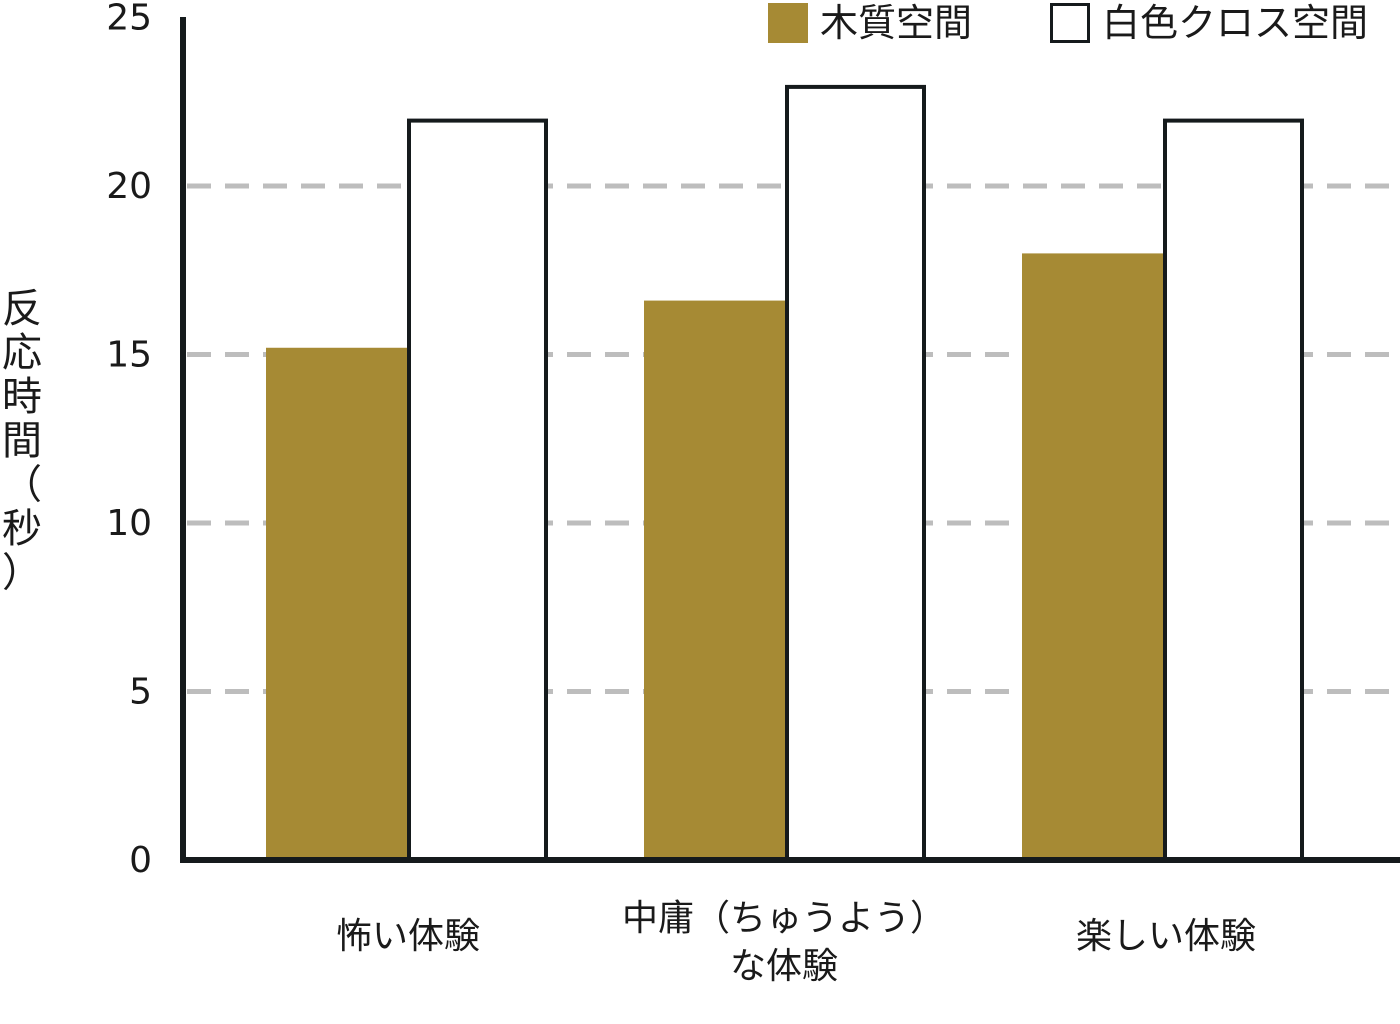 The height and width of the screenshot is (1024, 1400). Describe the element at coordinates (1092, 556) in the screenshot. I see `bar-series1-cat3` at that location.